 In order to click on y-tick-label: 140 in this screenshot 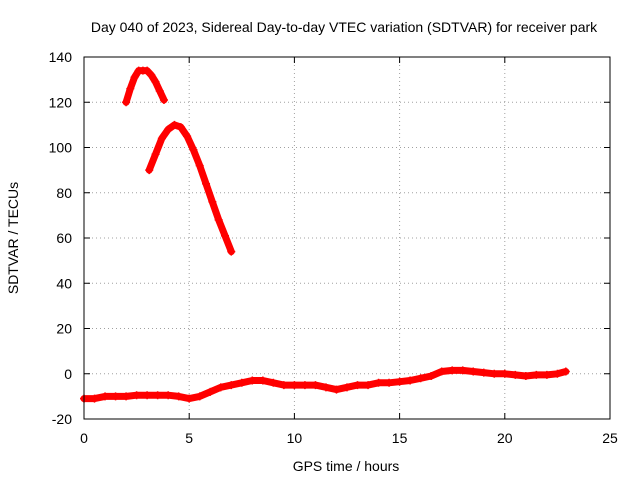, I will do `click(61, 57)`.